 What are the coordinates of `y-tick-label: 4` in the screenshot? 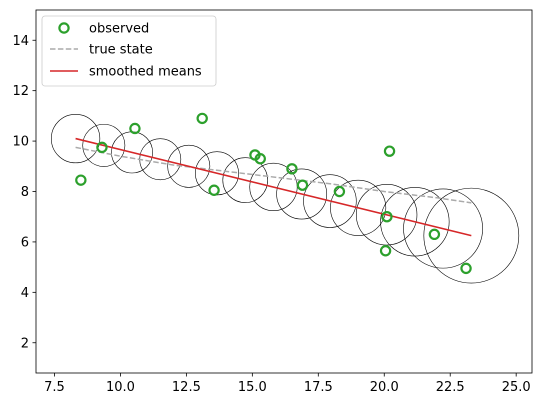 It's located at (25, 293).